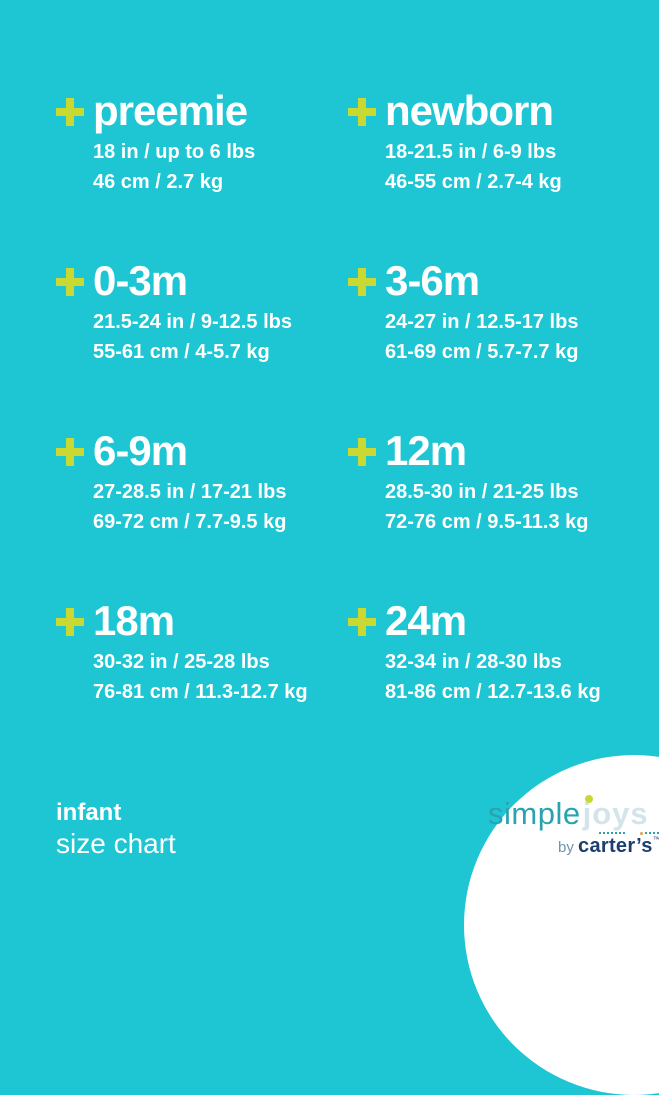 The image size is (659, 1095). I want to click on chart-subtitle: size chart, so click(116, 843).